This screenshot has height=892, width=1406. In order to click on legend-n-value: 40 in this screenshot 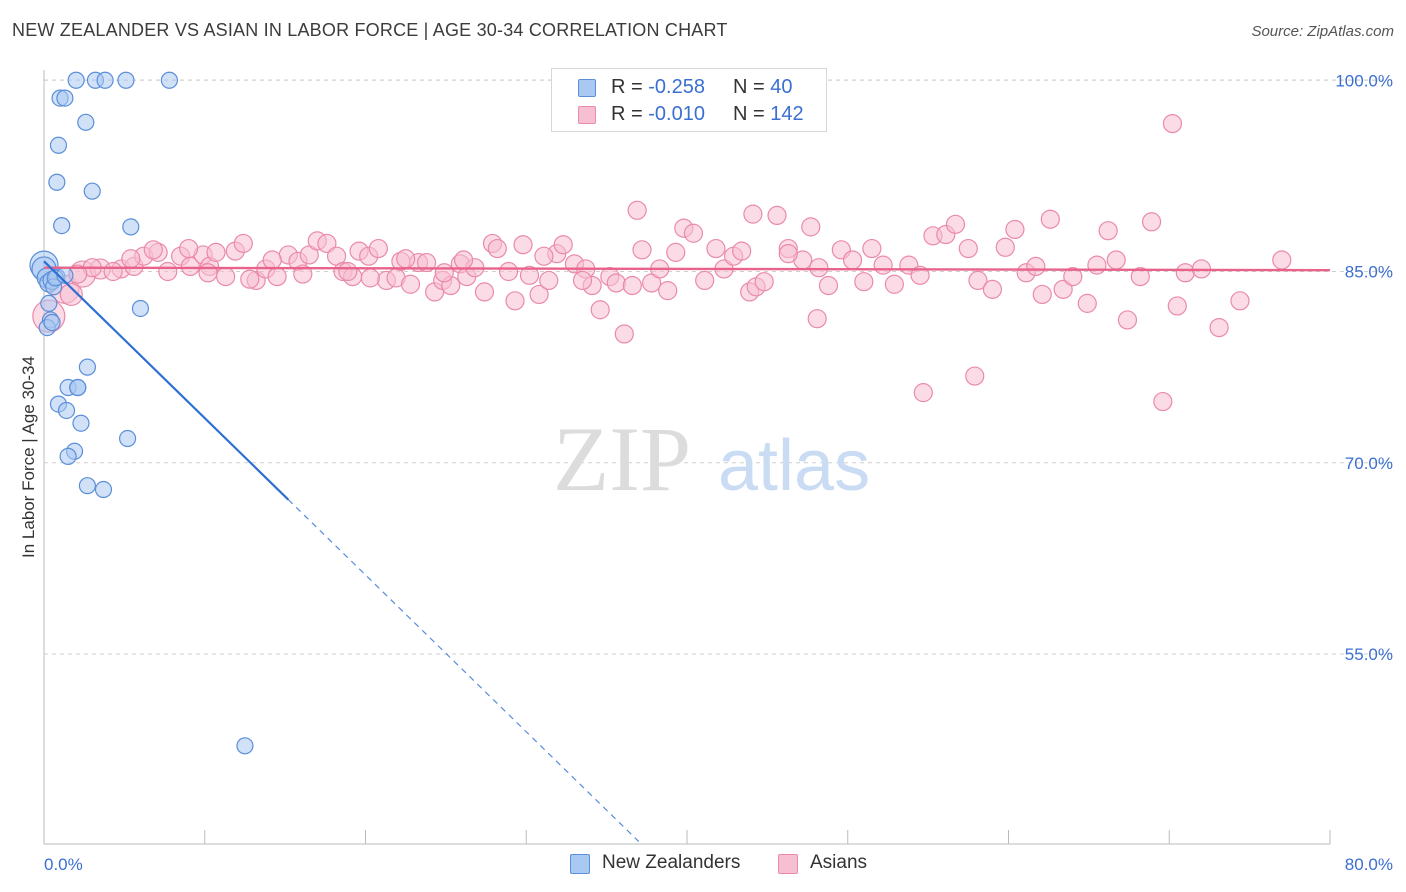, I will do `click(781, 87)`.